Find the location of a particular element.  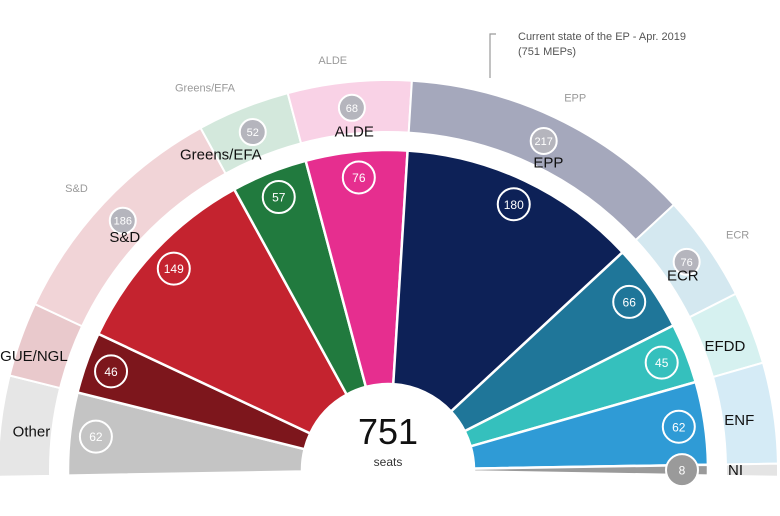

badge-ecr is located at coordinates (629, 301).